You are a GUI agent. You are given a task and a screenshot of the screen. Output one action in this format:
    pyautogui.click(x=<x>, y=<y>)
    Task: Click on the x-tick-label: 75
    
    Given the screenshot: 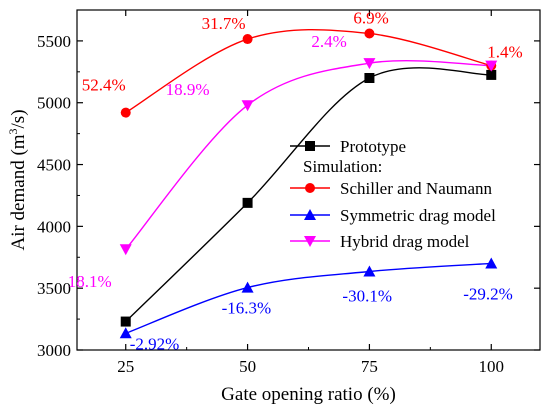 What is the action you would take?
    pyautogui.click(x=369, y=366)
    